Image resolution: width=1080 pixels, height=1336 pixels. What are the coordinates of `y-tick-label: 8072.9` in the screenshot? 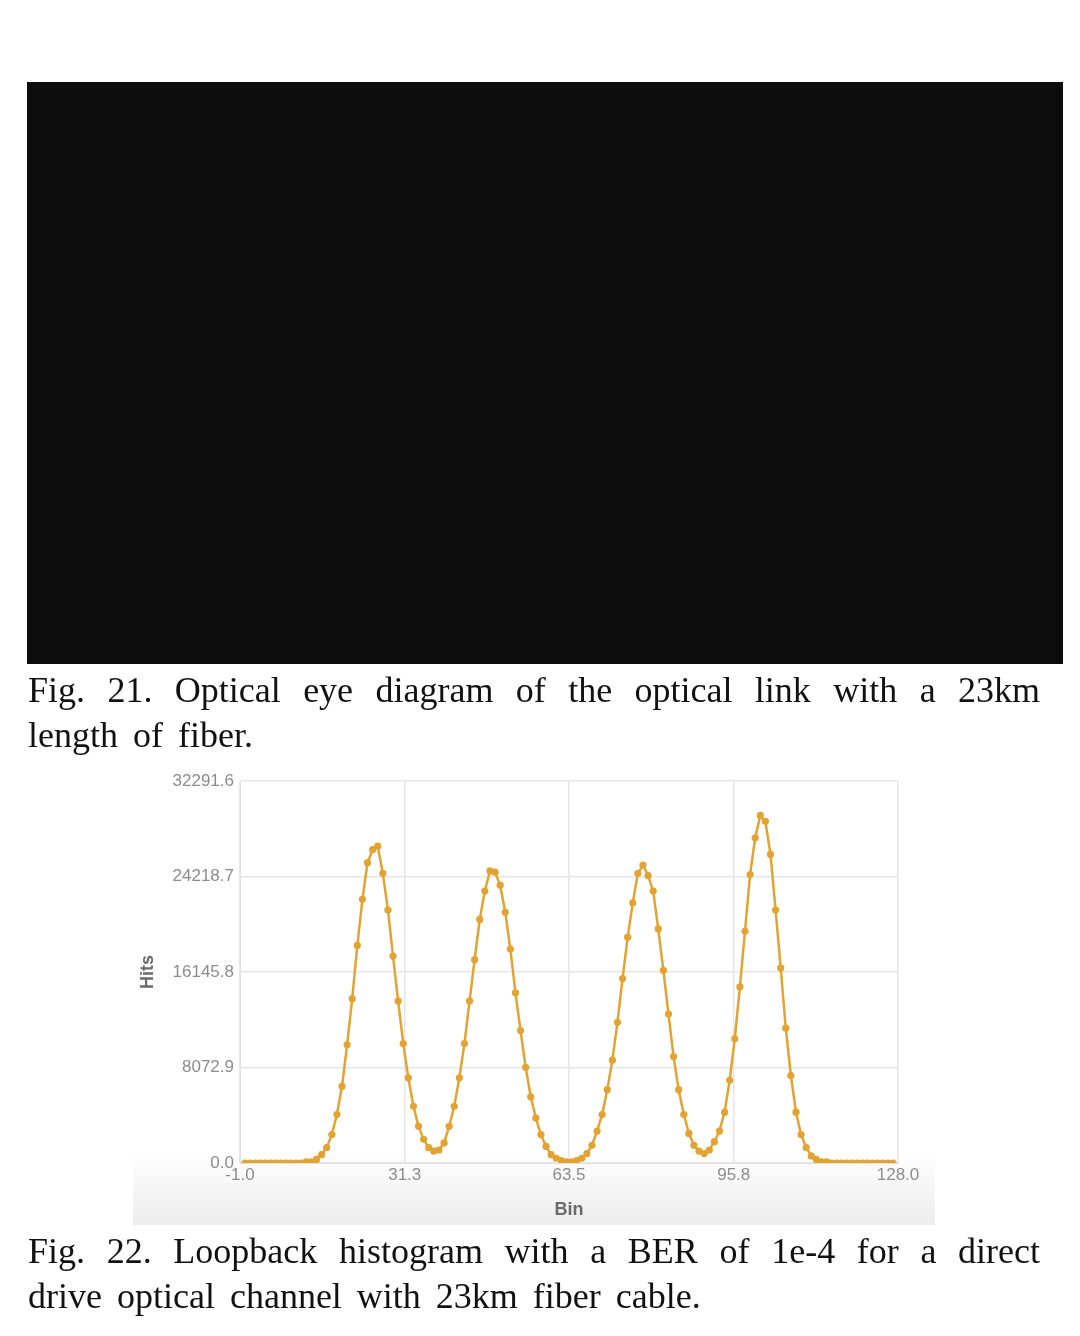 It's located at (208, 1067).